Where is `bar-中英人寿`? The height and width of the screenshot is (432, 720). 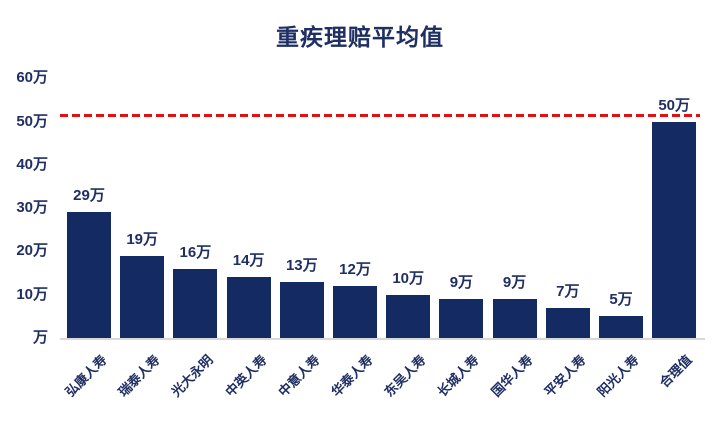 bar-中英人寿 is located at coordinates (248, 307).